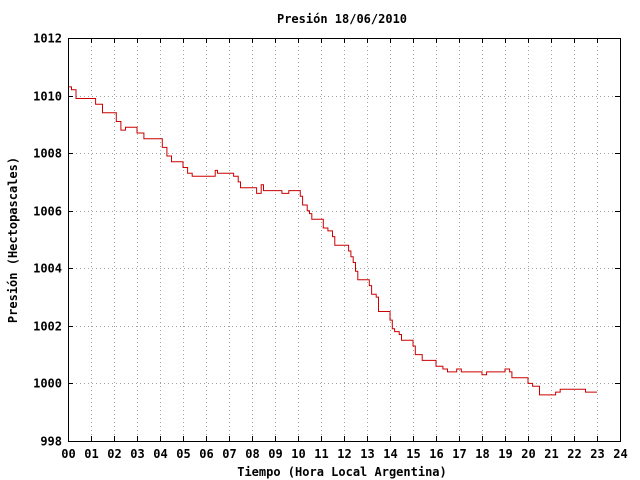  I want to click on x-tick-label: 06, so click(206, 454).